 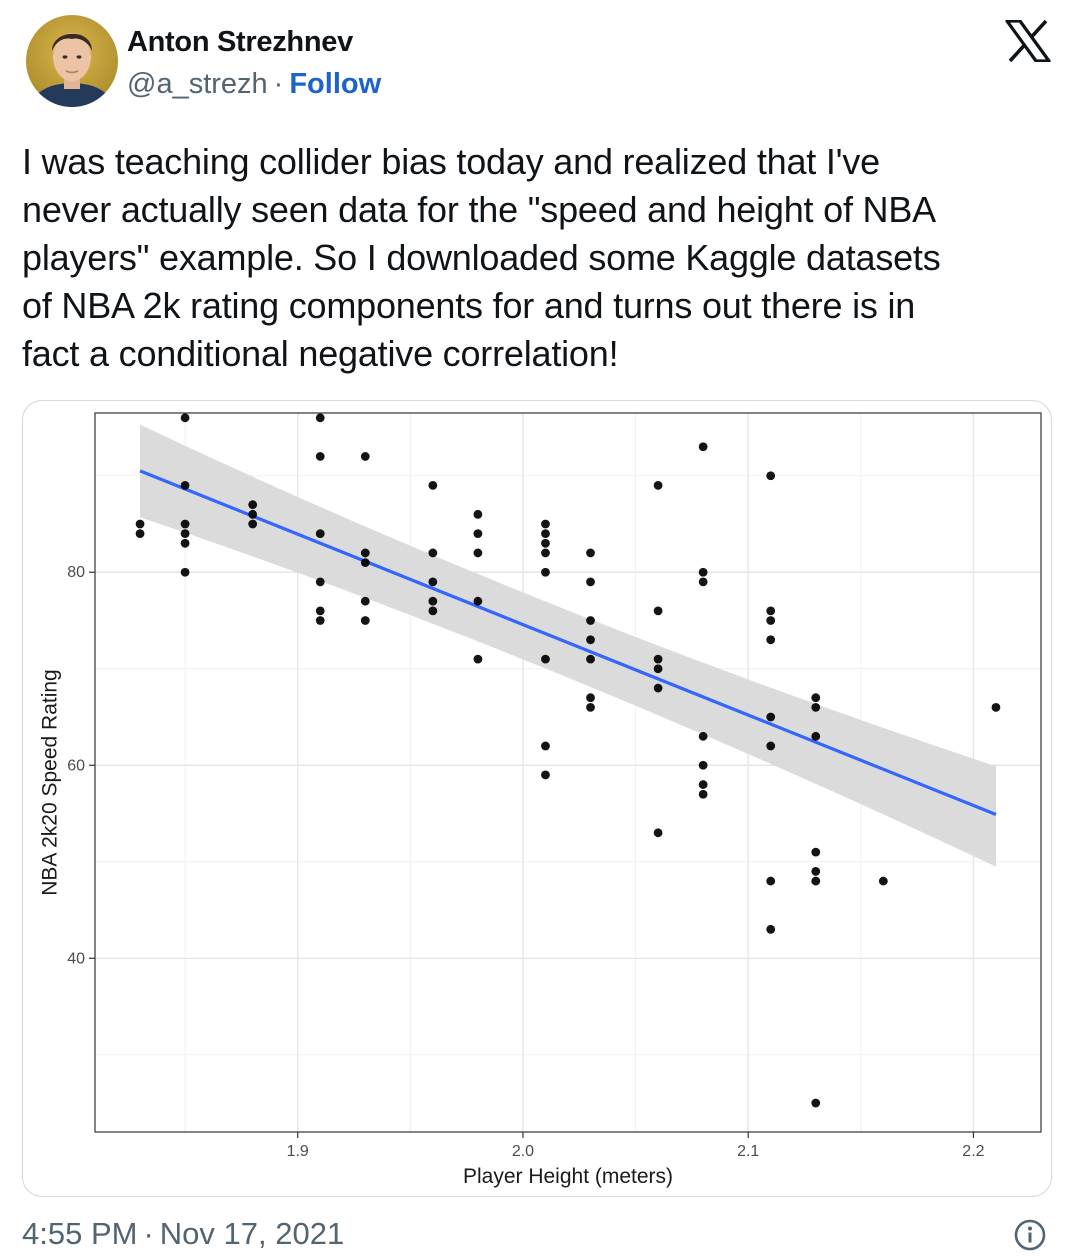 What do you see at coordinates (76, 572) in the screenshot?
I see `y-tick-label: 80` at bounding box center [76, 572].